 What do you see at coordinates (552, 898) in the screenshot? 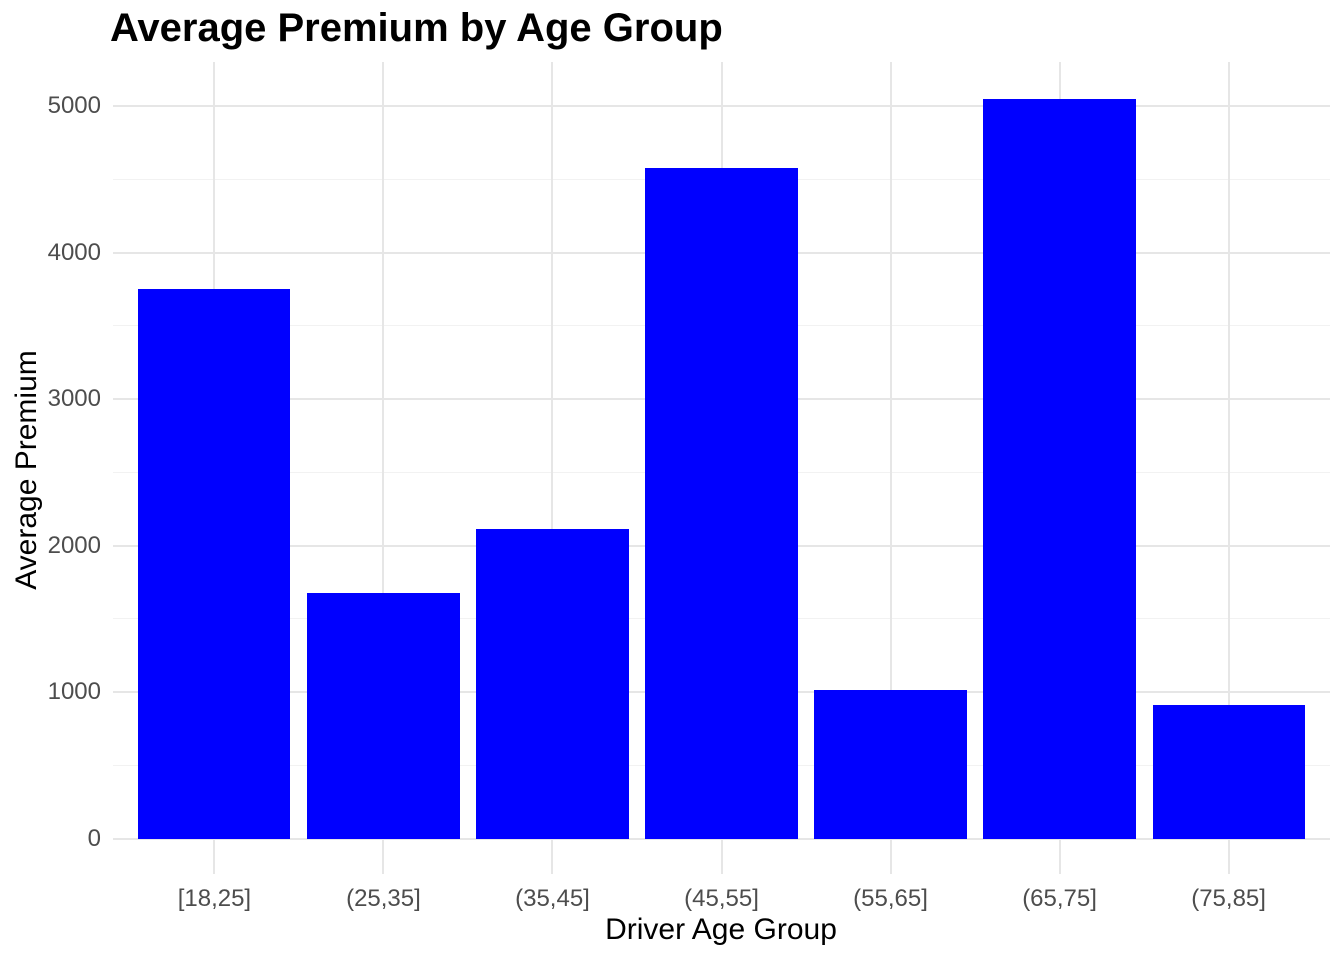
I see `x-tick-label: (35,45]` at bounding box center [552, 898].